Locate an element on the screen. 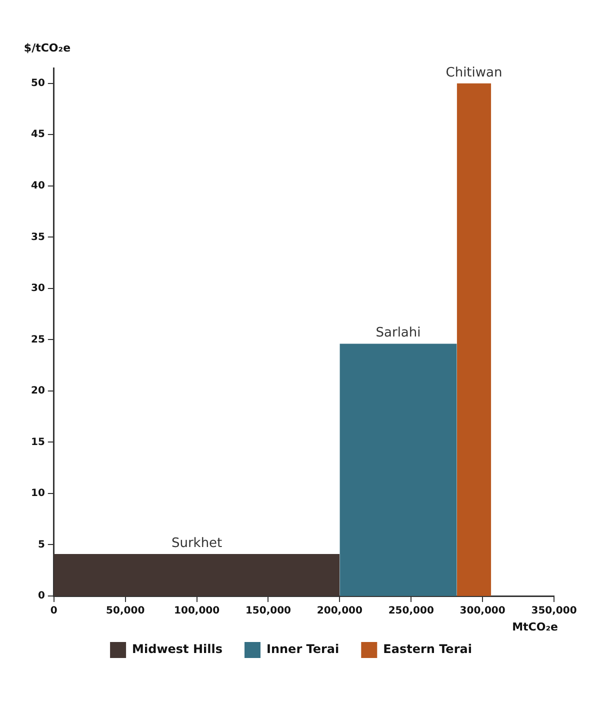  annotation: Sarlahi is located at coordinates (398, 333).